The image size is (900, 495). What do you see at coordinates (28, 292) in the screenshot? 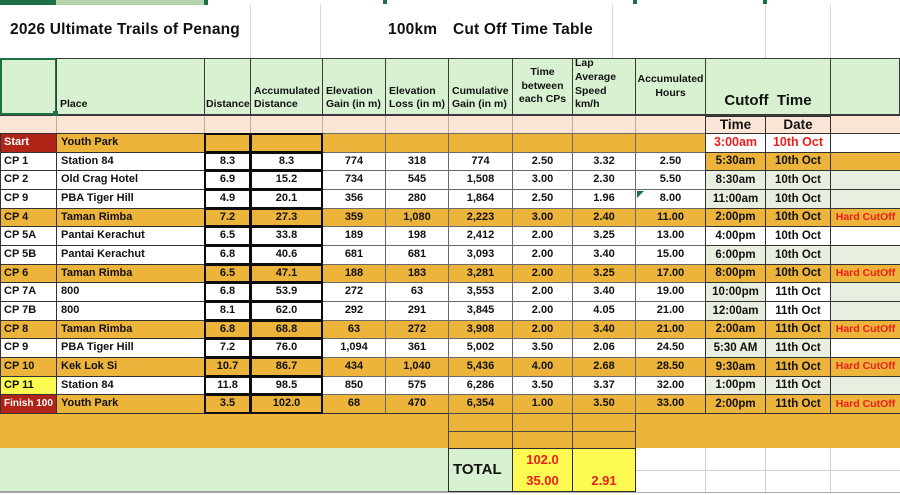
I see `cell-label: CP 7A` at bounding box center [28, 292].